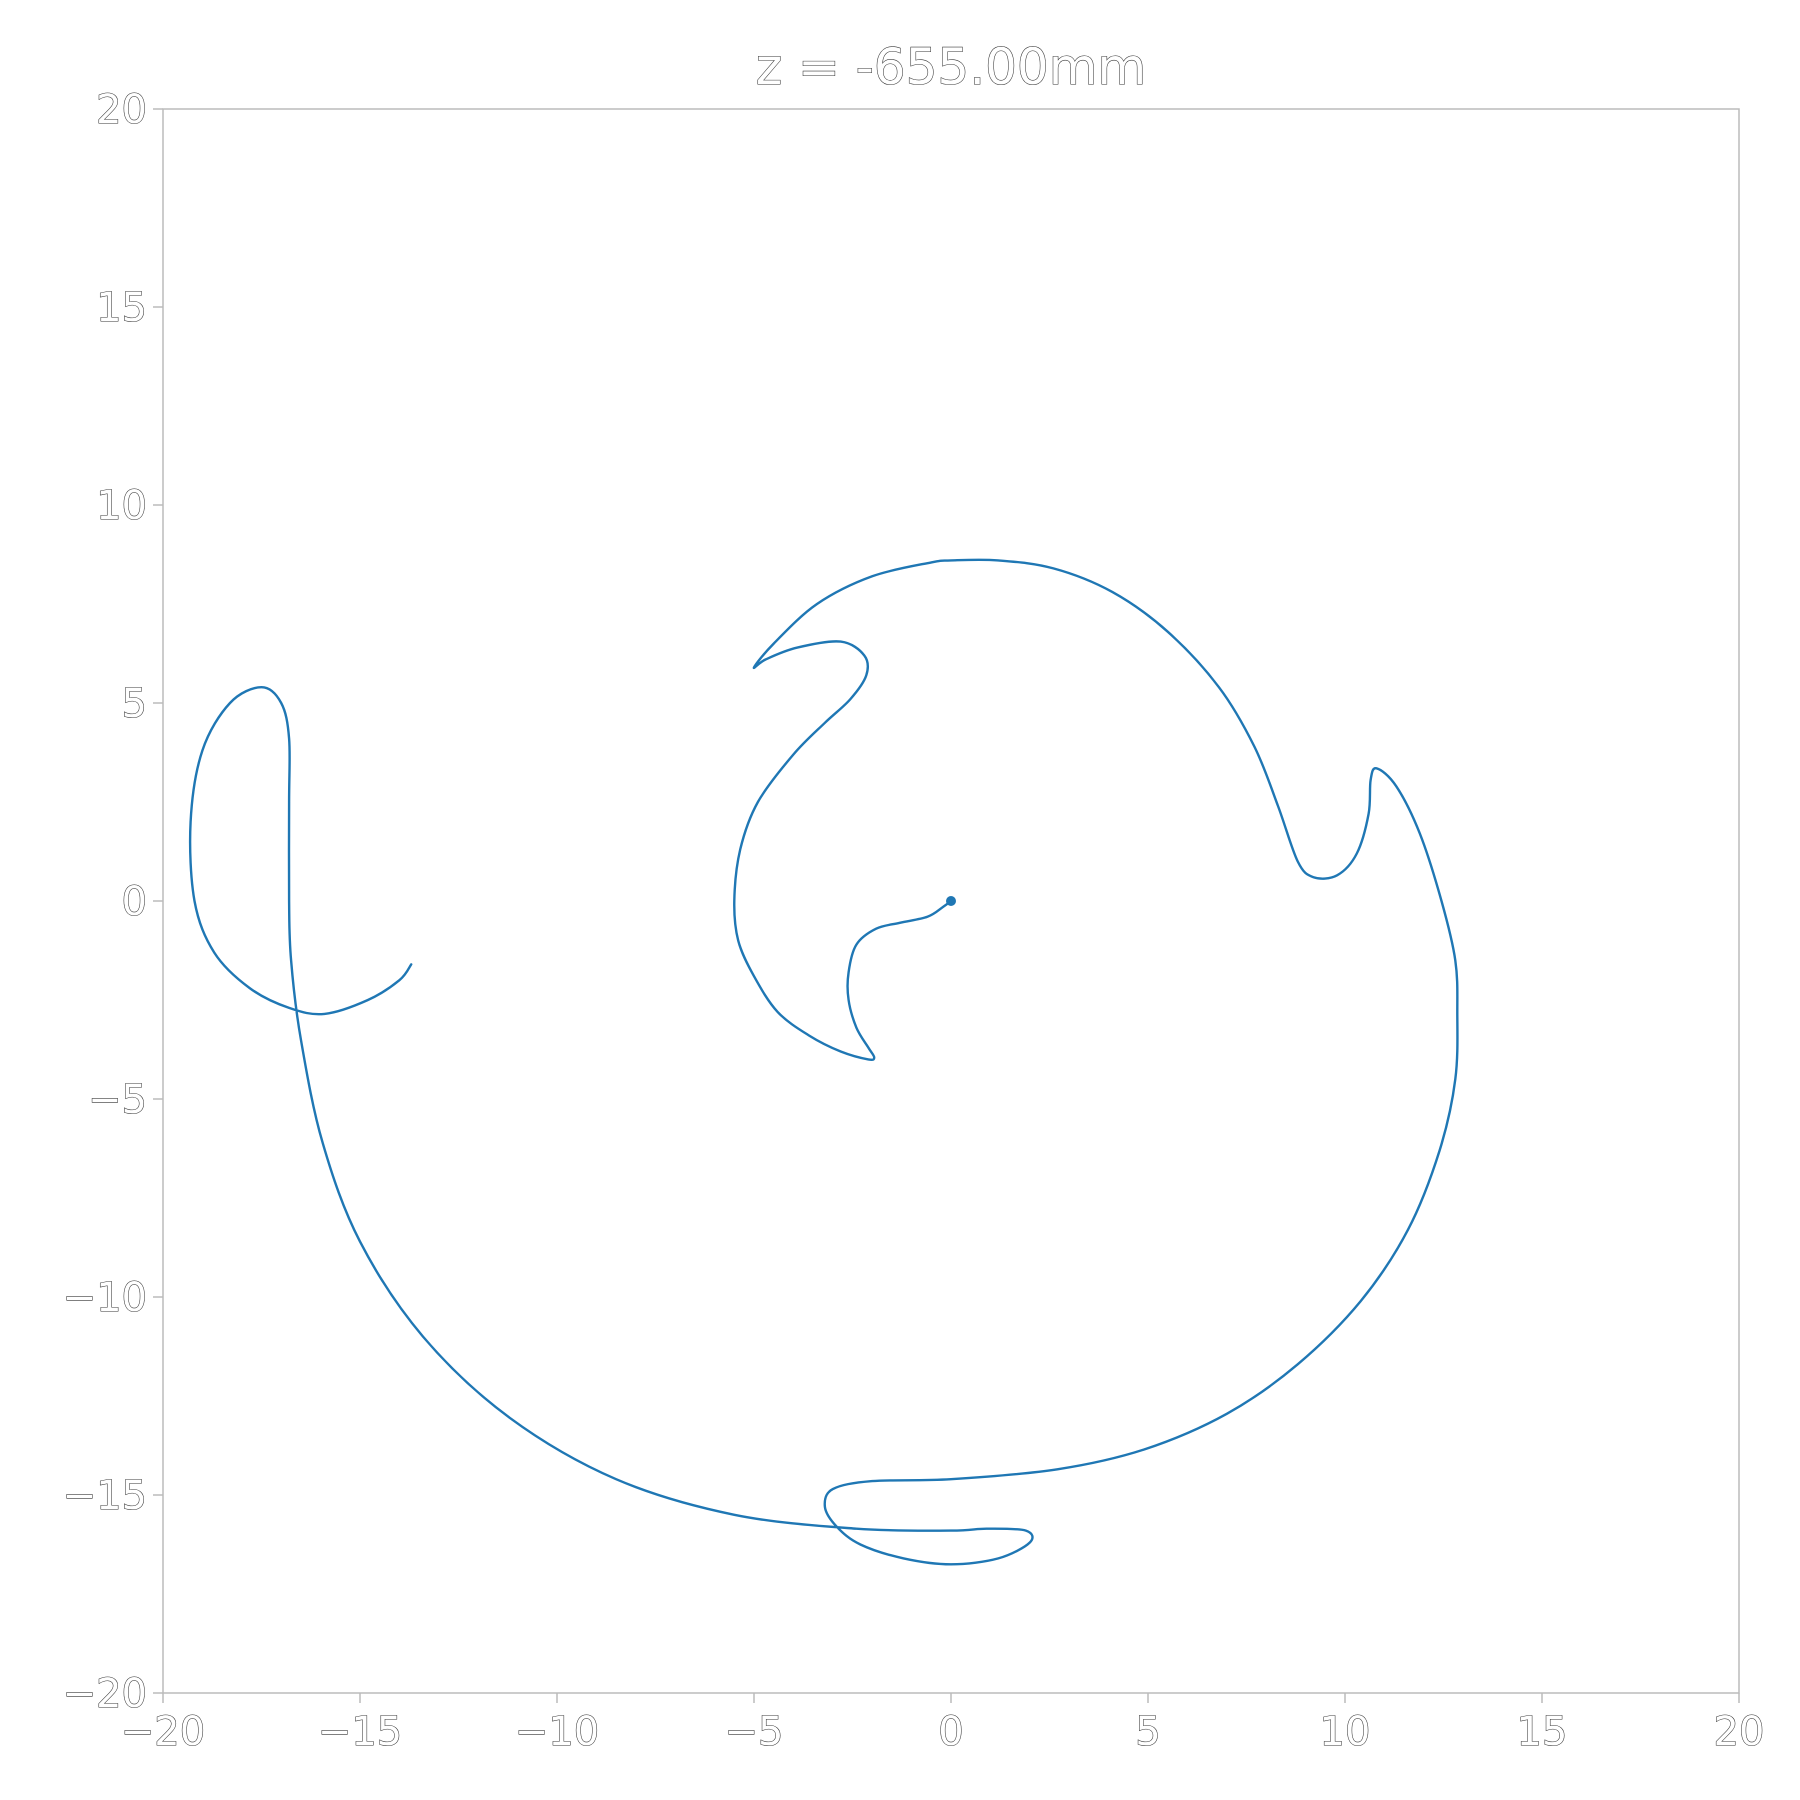  What do you see at coordinates (951, 901) in the screenshot?
I see `center-marker` at bounding box center [951, 901].